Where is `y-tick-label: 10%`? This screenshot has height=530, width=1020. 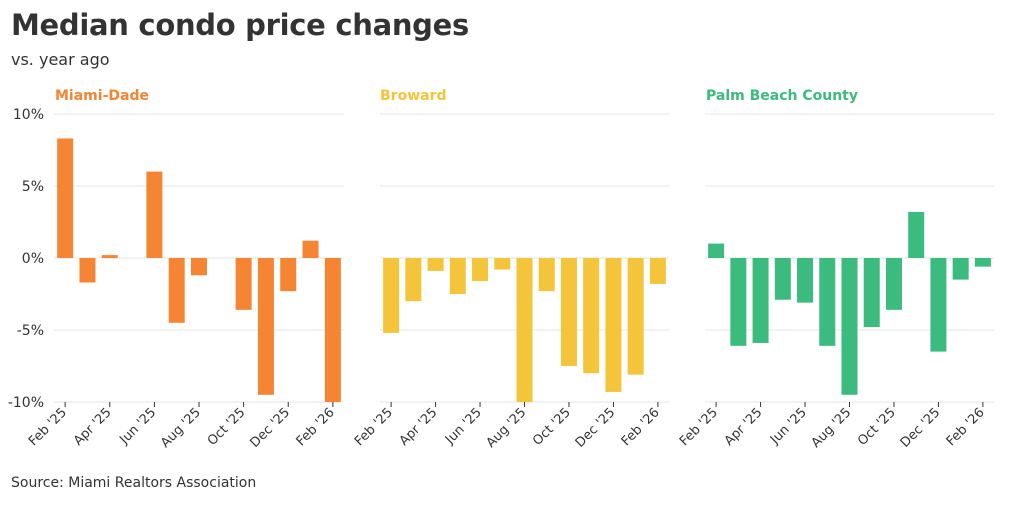 y-tick-label: 10% is located at coordinates (28, 115).